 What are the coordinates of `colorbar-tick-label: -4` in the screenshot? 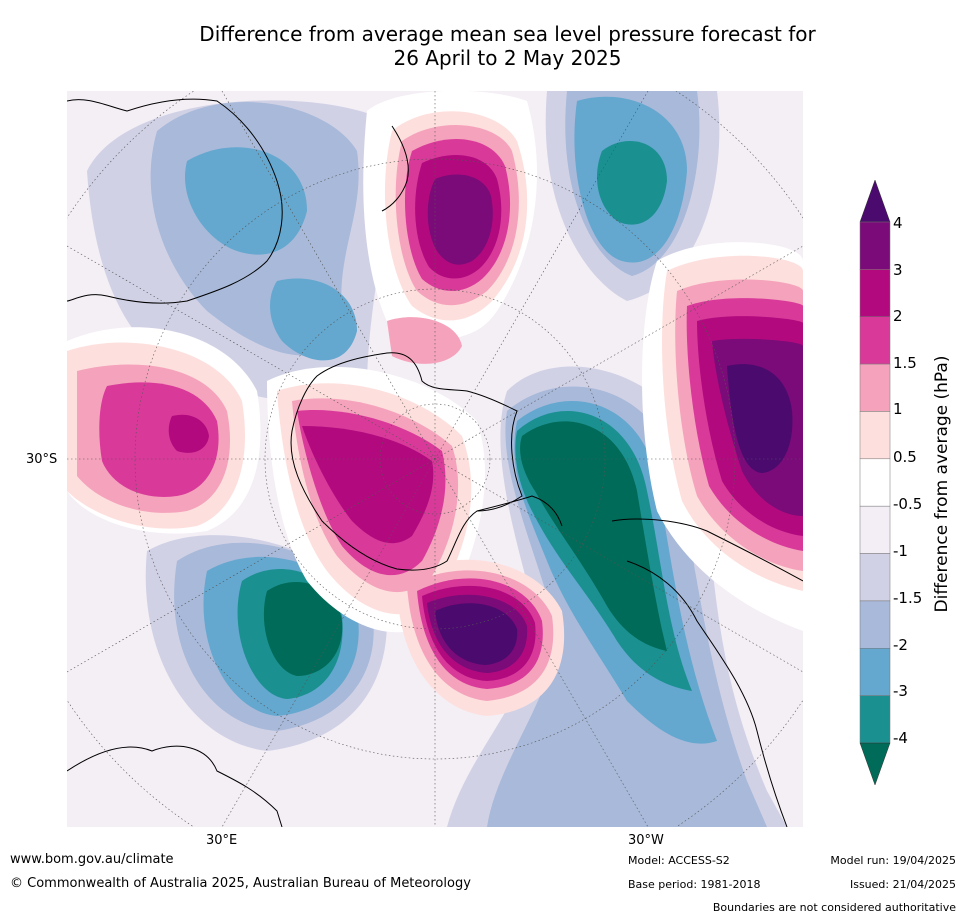 It's located at (900, 738).